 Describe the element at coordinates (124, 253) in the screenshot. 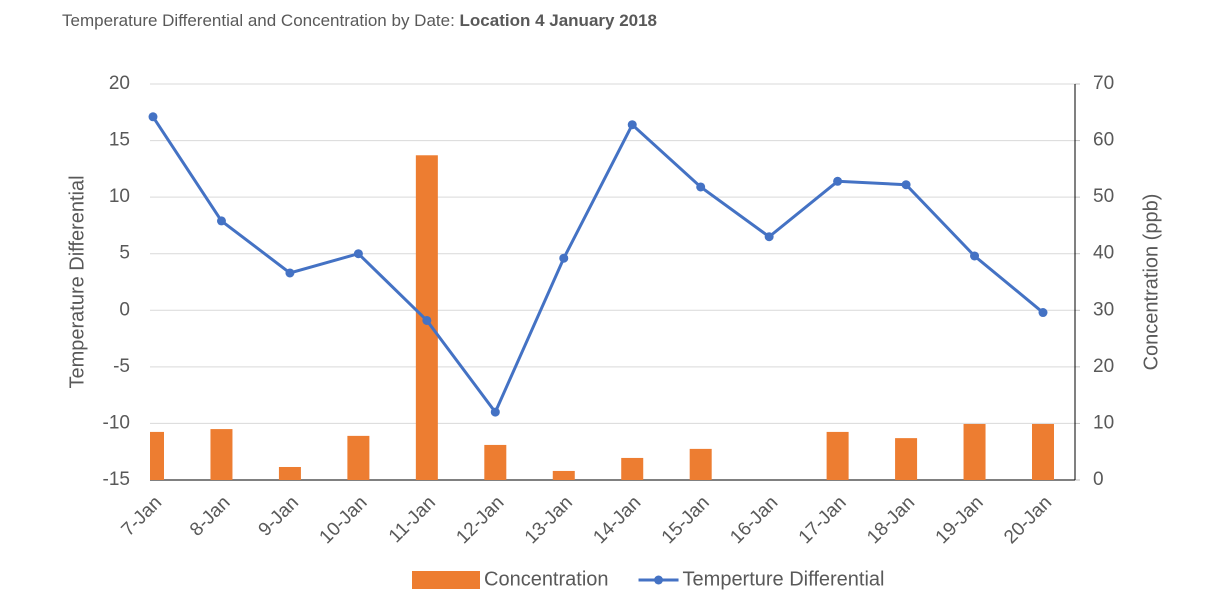

I see `y-tick-label: 5` at that location.